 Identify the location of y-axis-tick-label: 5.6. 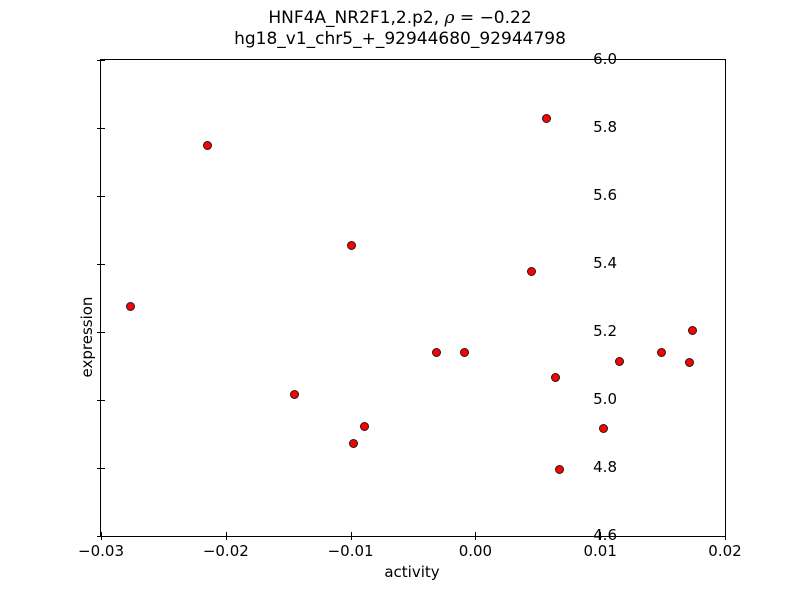
(605, 195).